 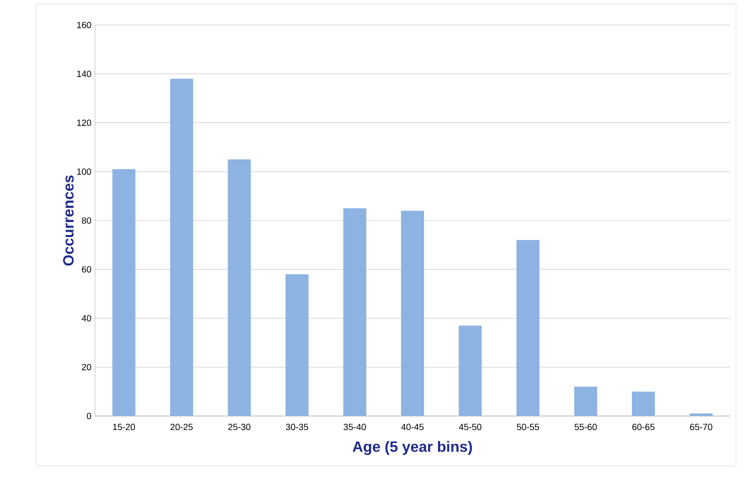 What do you see at coordinates (355, 427) in the screenshot?
I see `x-tick-label: 35-40` at bounding box center [355, 427].